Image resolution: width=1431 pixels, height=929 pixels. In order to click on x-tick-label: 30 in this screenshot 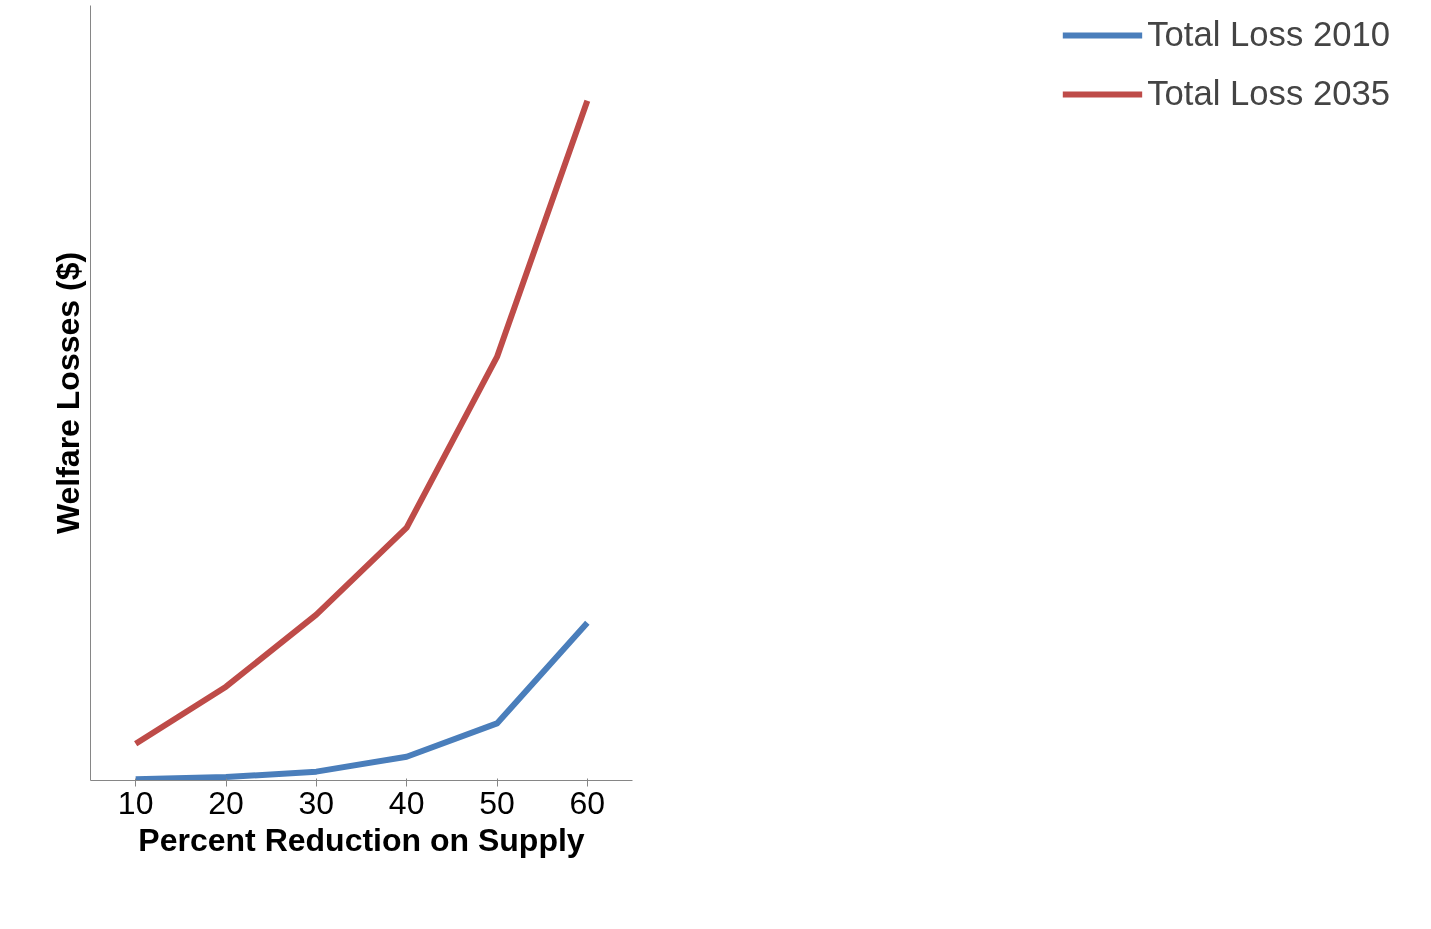, I will do `click(316, 802)`.